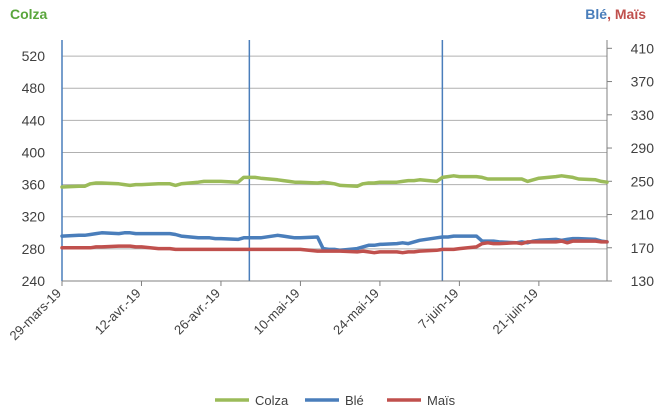 Image resolution: width=656 pixels, height=408 pixels. Describe the element at coordinates (34, 185) in the screenshot. I see `left-y-tick-label: 360` at that location.